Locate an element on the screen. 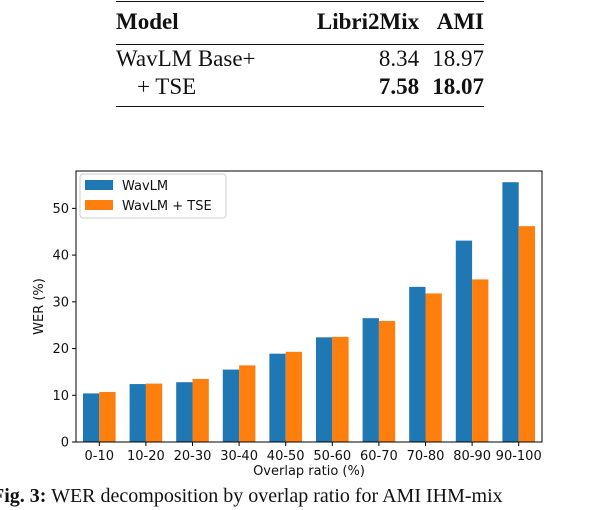 The height and width of the screenshot is (510, 592). y-axis-label: WER (%) is located at coordinates (39, 306).